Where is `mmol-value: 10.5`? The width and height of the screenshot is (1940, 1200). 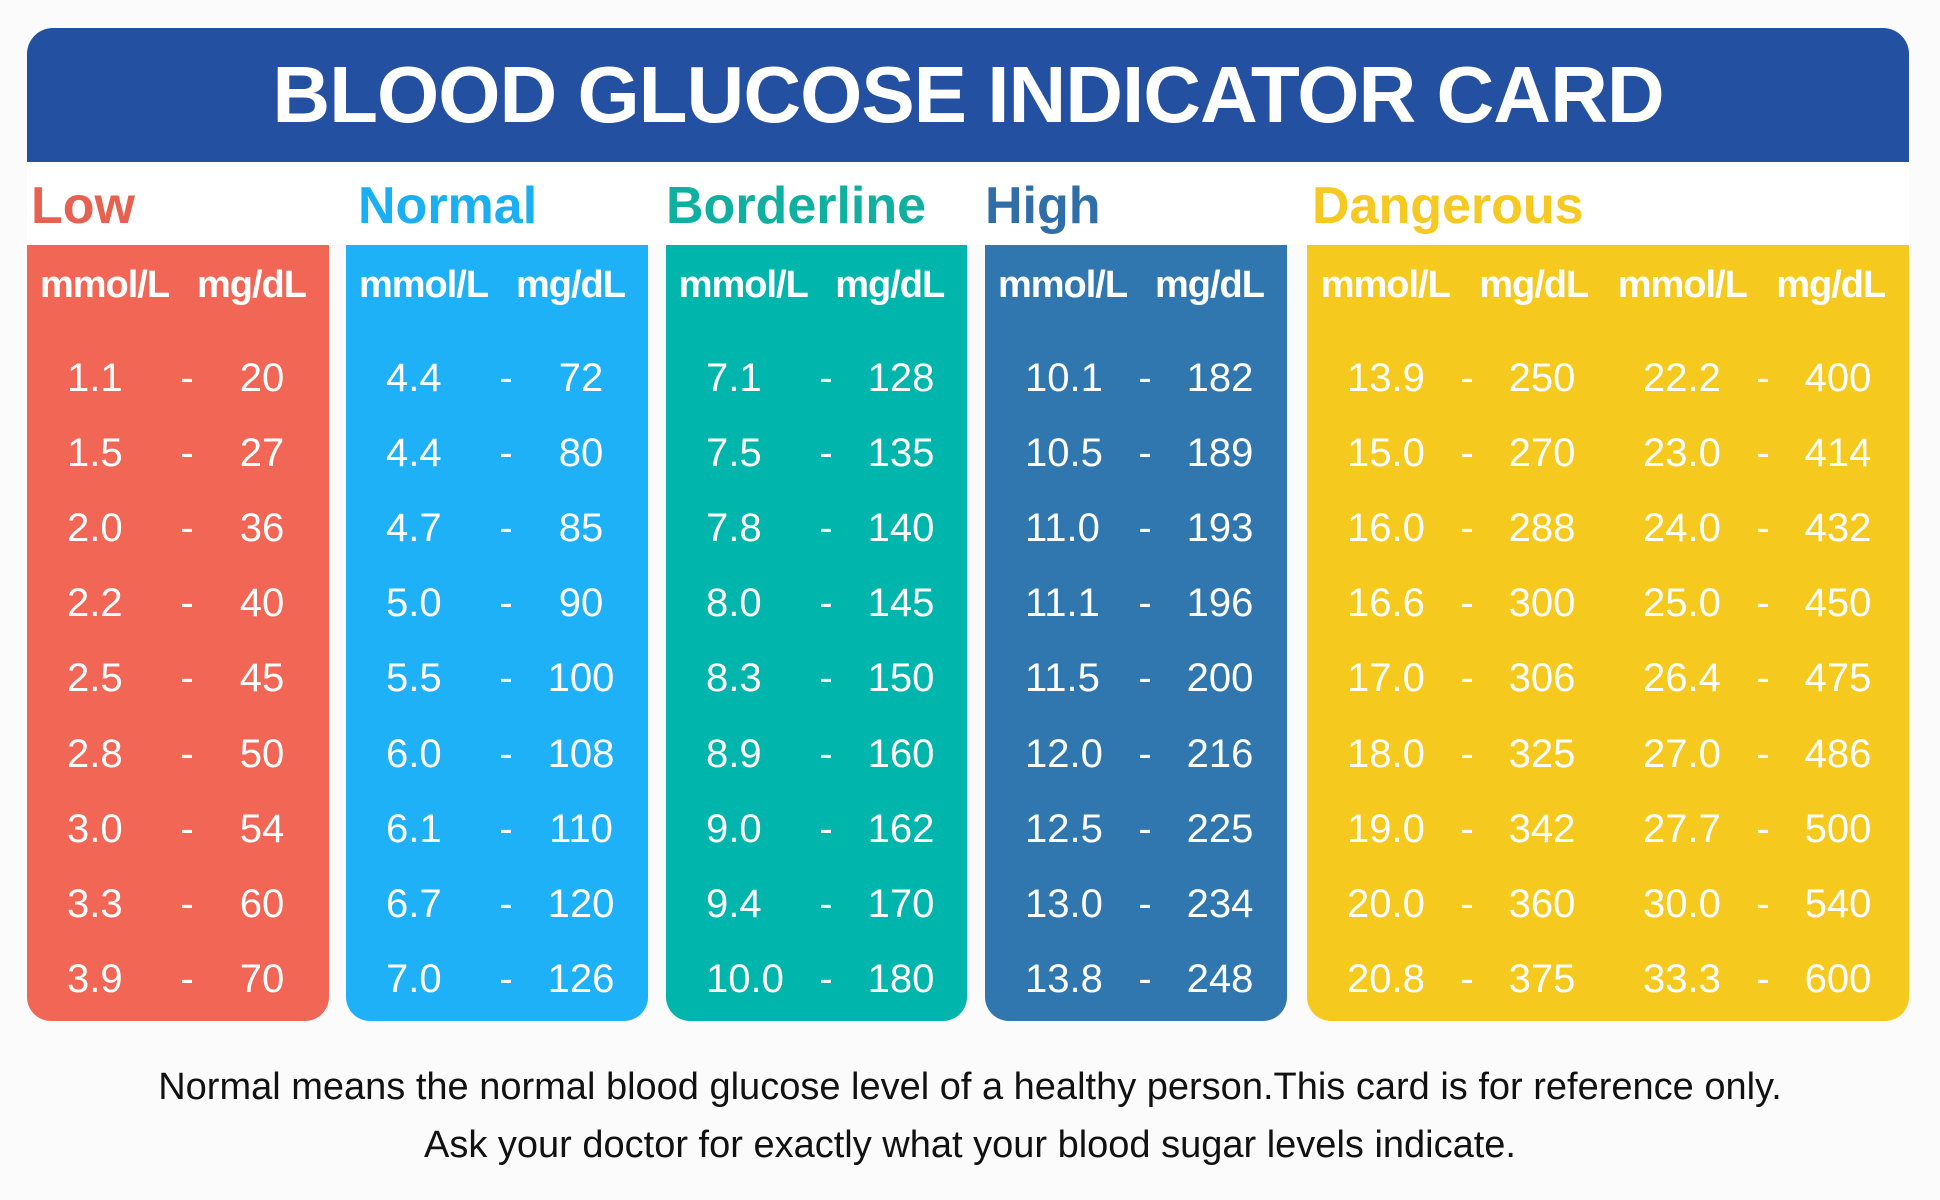
mmol-value: 10.5 is located at coordinates (1064, 452).